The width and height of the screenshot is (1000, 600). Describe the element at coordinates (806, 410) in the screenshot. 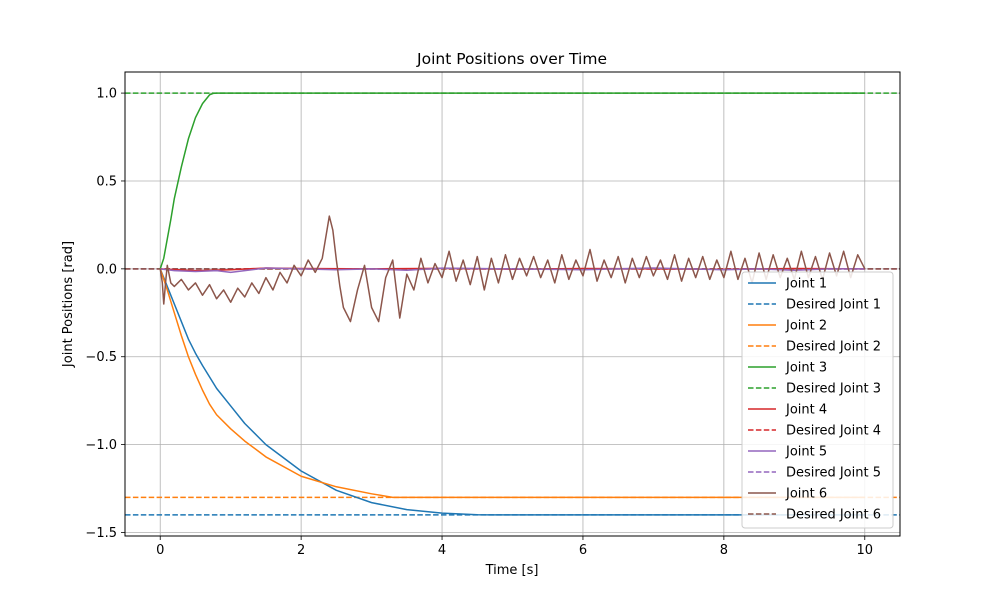

I see `legend-label: Joint 4` at that location.